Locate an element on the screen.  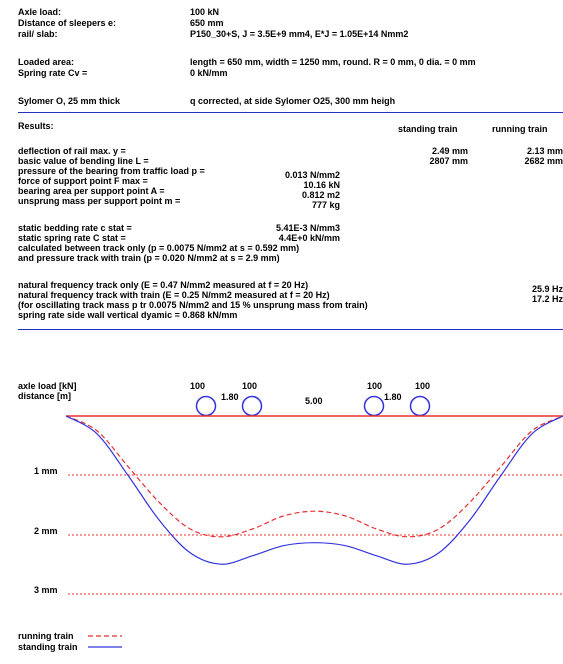
col-running-header: running train is located at coordinates (520, 129).